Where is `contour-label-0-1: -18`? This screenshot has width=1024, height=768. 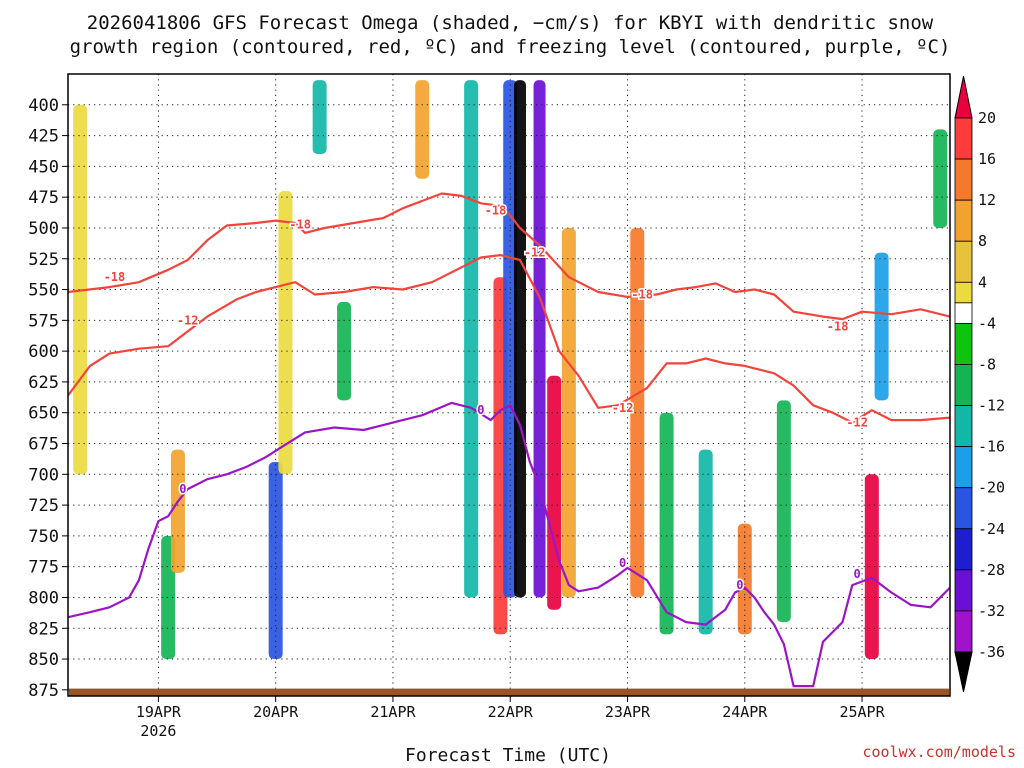
contour-label-0-1: -18 is located at coordinates (300, 224).